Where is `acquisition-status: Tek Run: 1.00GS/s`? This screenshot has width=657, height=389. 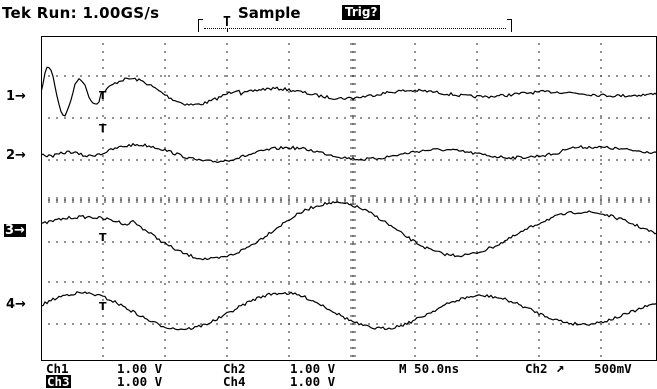 acquisition-status: Tek Run: 1.00GS/s is located at coordinates (81, 13).